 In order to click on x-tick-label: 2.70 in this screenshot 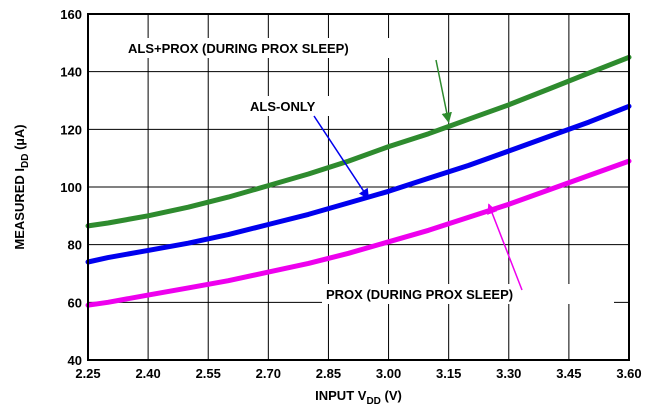, I will do `click(268, 373)`.